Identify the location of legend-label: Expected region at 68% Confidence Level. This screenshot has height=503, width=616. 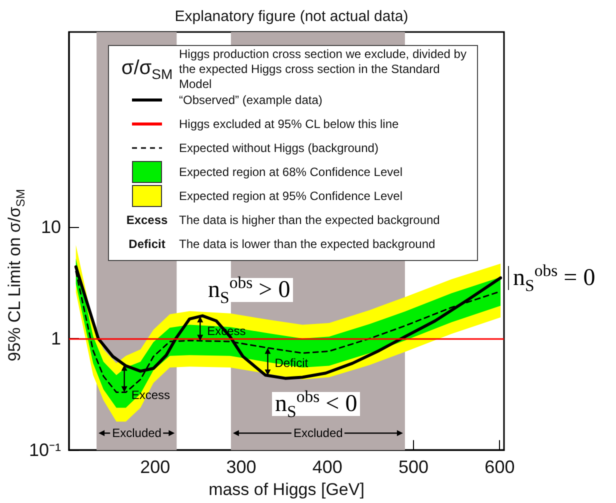
(290, 172).